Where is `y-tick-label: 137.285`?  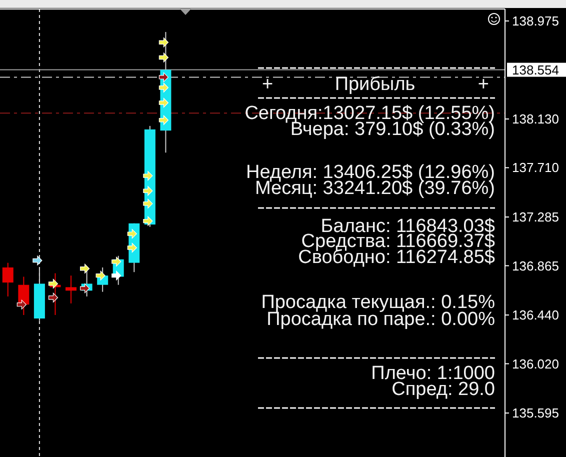 y-tick-label: 137.285 is located at coordinates (535, 217).